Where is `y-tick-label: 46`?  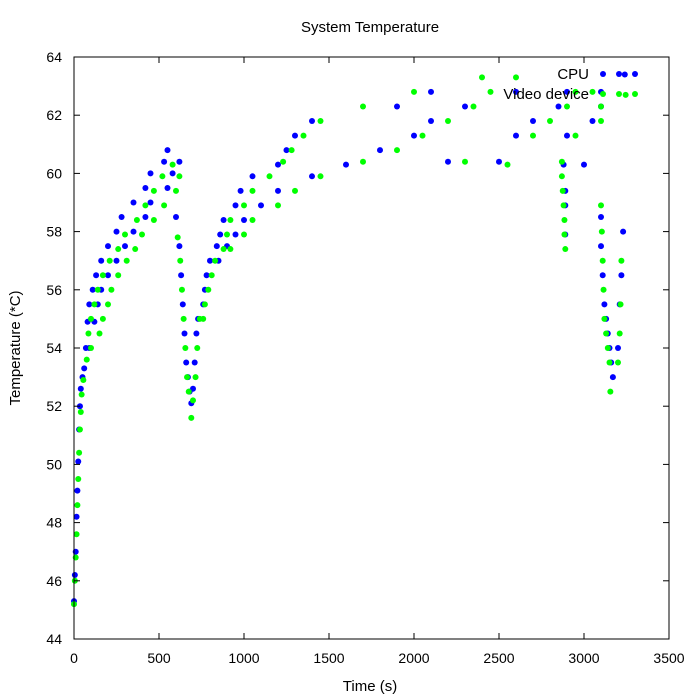 y-tick-label: 46 is located at coordinates (54, 581).